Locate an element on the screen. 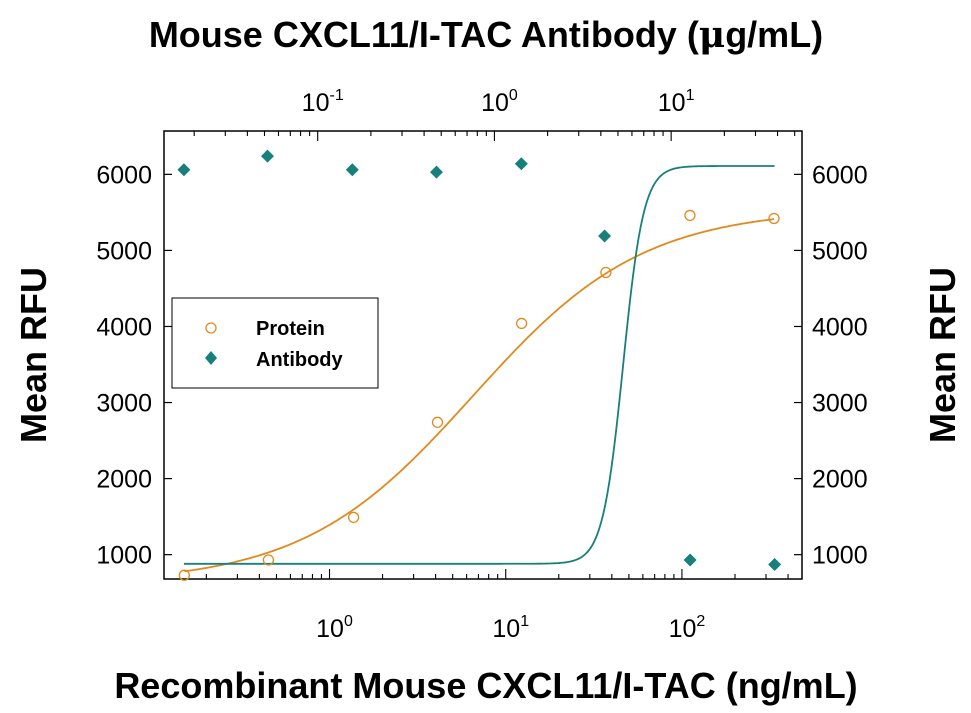 This screenshot has width=971, height=713. x-top-tick-label: 10¹ is located at coordinates (676, 102).